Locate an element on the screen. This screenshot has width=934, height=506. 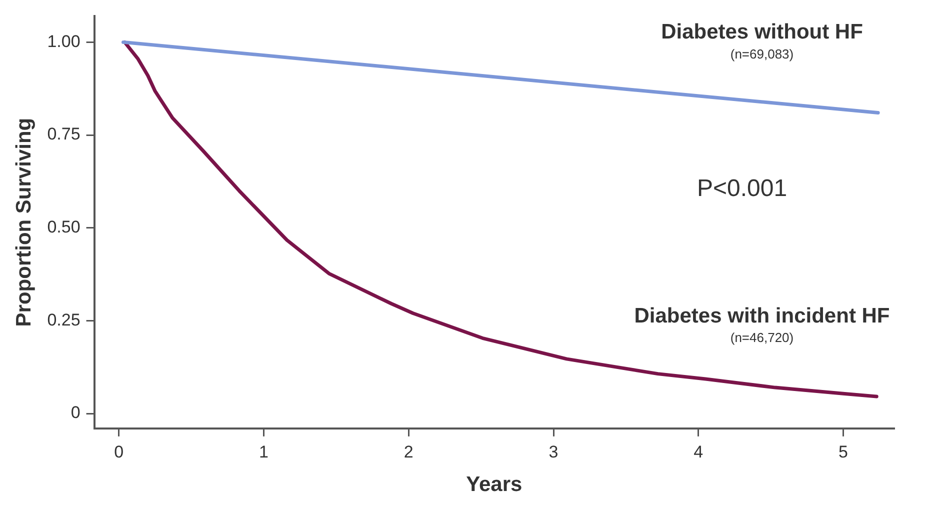
x-tick-label: 4 is located at coordinates (699, 452).